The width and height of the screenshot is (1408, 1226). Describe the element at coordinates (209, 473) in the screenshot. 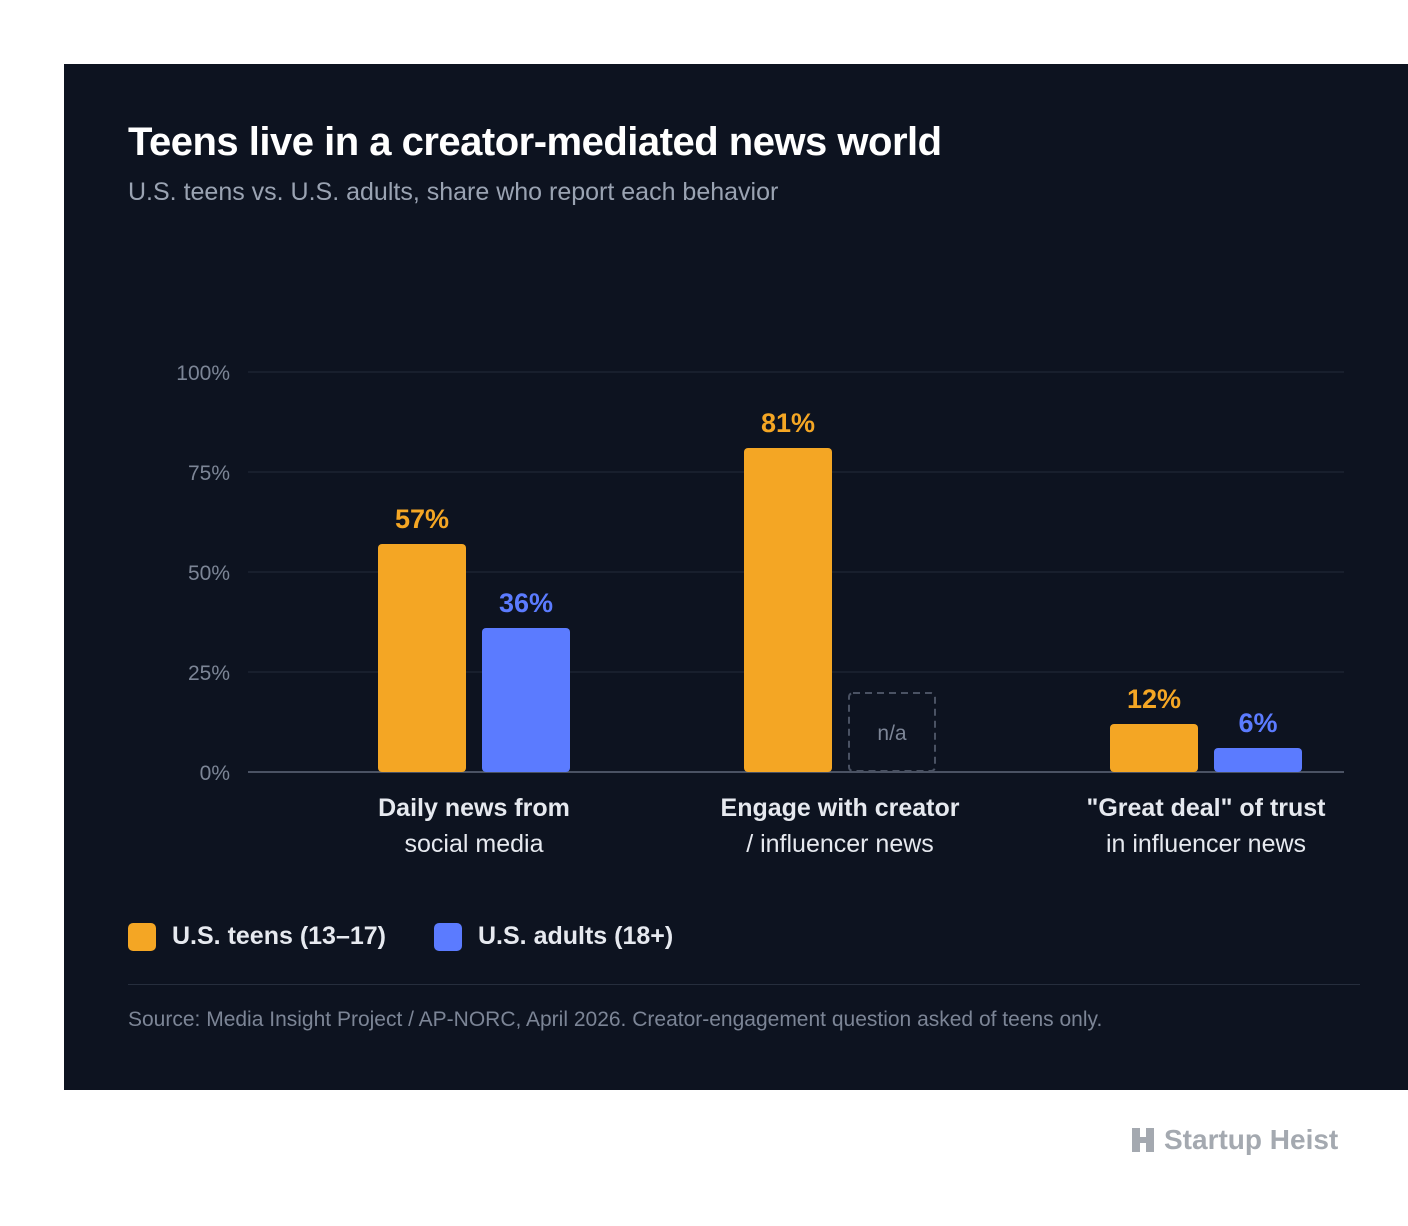

I see `y-tick-label: 75%` at that location.